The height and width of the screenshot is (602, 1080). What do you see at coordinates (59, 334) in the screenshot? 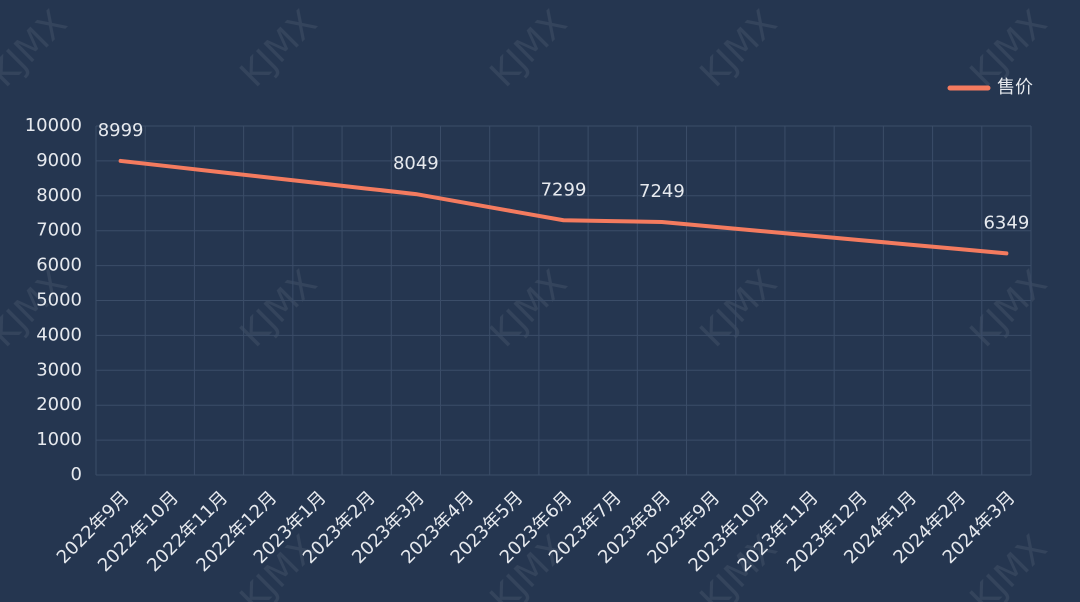
I see `y-tick-label: 4000` at bounding box center [59, 334].